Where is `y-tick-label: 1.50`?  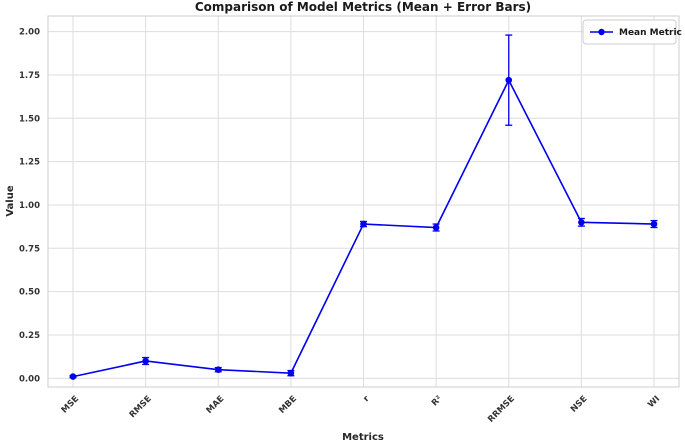 y-tick-label: 1.50 is located at coordinates (29, 119).